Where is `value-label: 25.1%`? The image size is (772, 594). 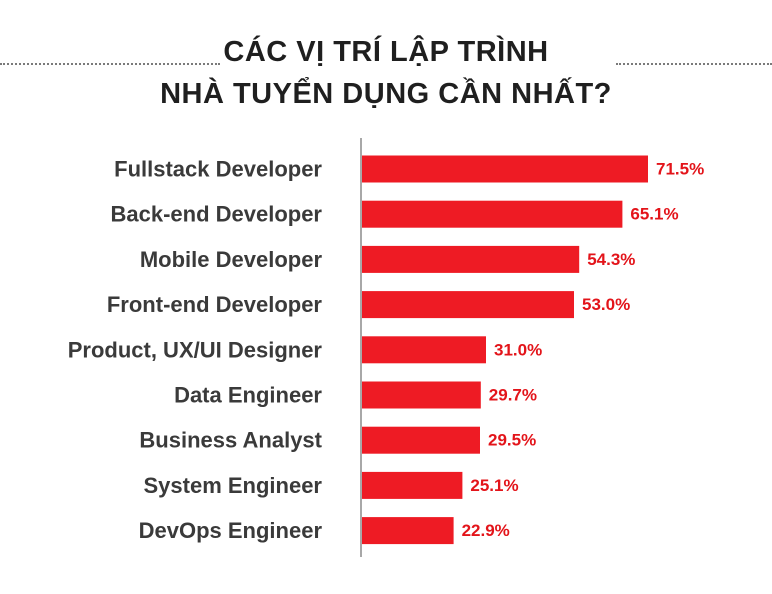 value-label: 25.1% is located at coordinates (494, 485).